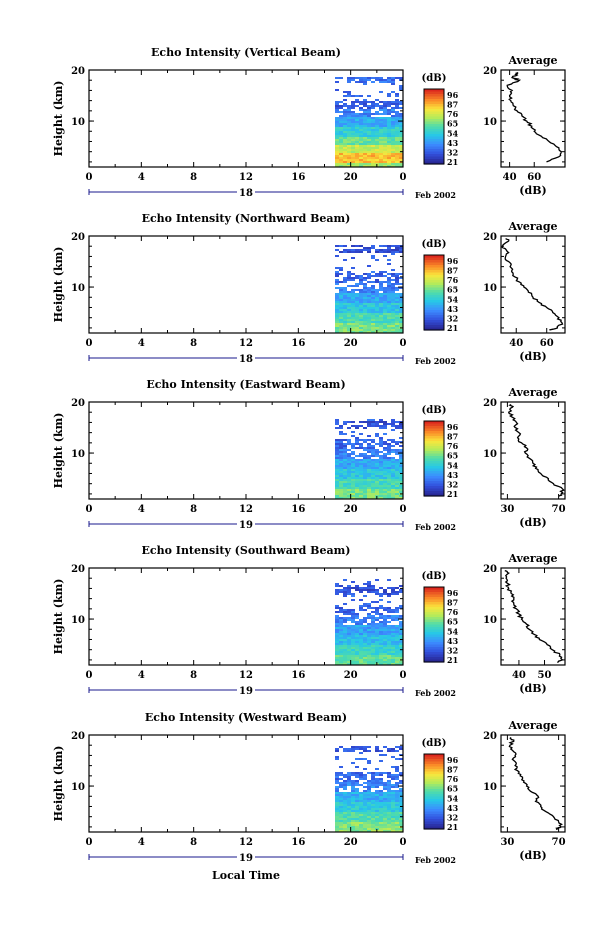 The width and height of the screenshot is (616, 929). What do you see at coordinates (351, 675) in the screenshot?
I see `x-tick-label: 20` at bounding box center [351, 675].